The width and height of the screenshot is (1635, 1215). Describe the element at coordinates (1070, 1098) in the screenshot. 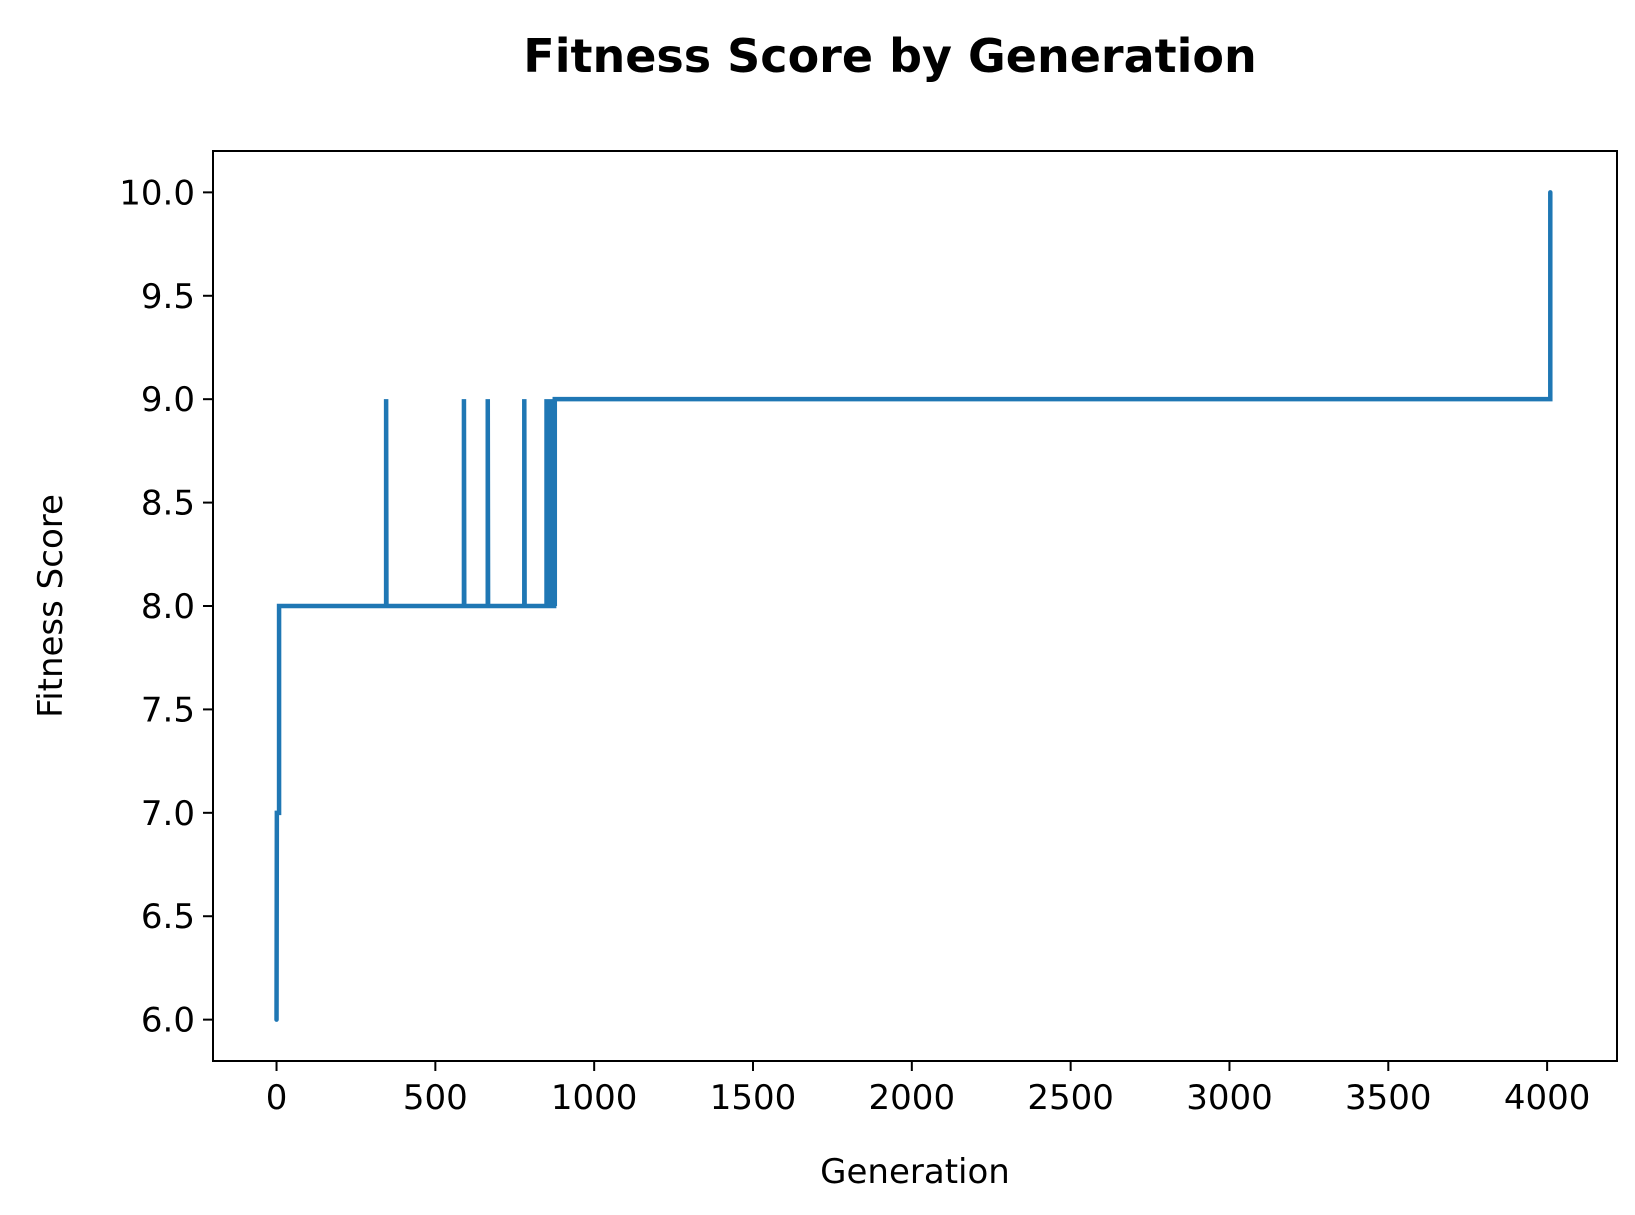

I see `x-tick-label: 2500` at that location.